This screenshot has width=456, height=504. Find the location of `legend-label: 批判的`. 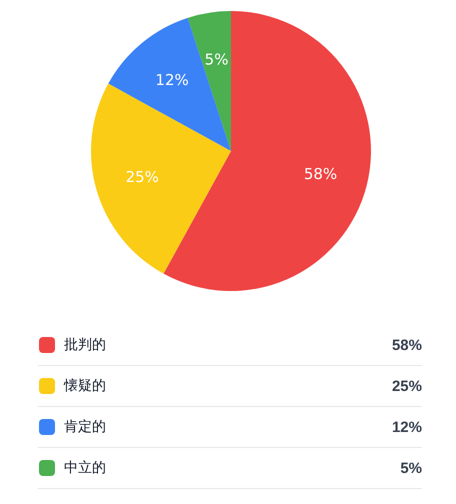

legend-label: 批判的 is located at coordinates (85, 345).